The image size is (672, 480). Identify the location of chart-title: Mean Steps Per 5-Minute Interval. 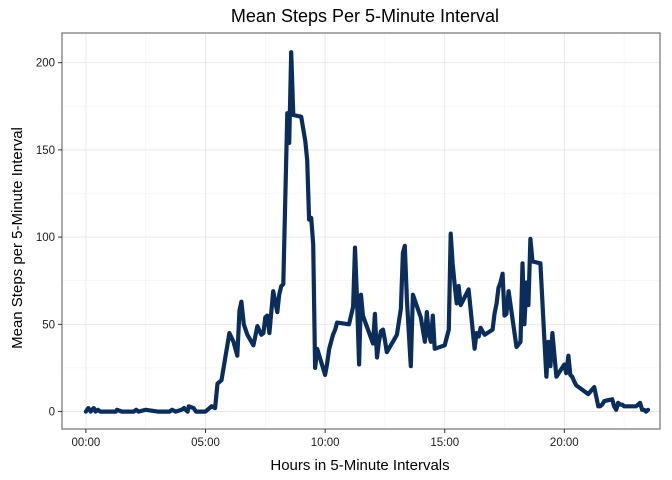
(365, 16).